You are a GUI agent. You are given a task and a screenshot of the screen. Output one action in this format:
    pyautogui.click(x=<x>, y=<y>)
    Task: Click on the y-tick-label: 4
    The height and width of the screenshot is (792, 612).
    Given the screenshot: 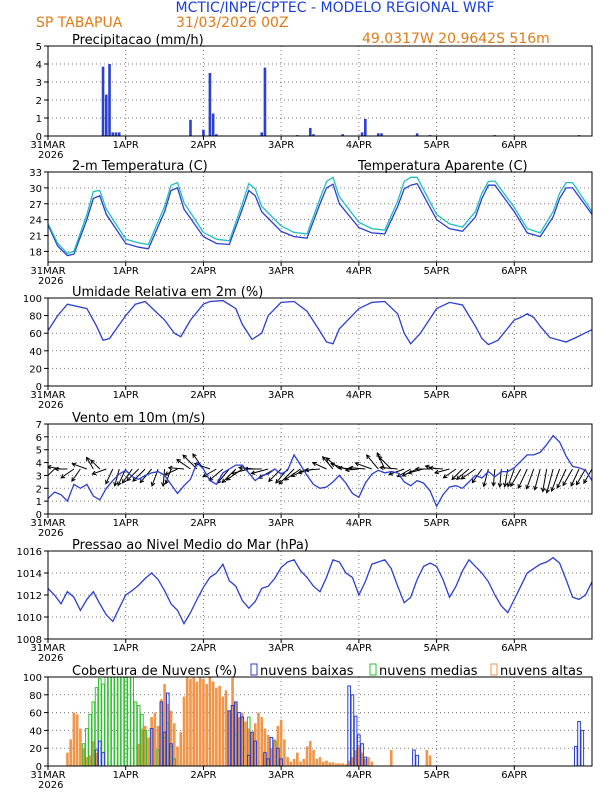 What is the action you would take?
    pyautogui.click(x=39, y=464)
    